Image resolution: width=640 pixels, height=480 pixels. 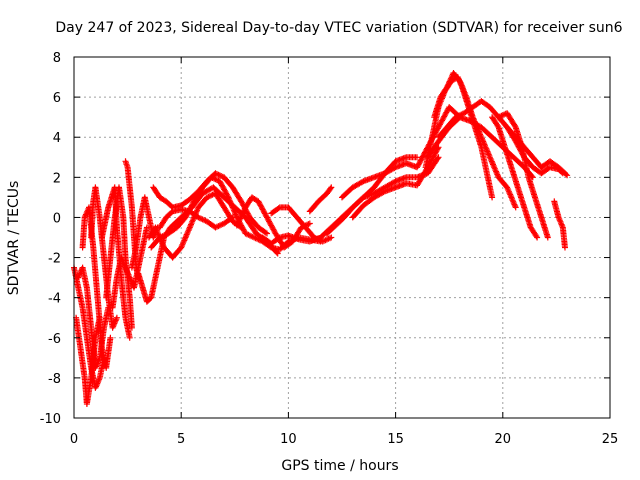 What do you see at coordinates (339, 466) in the screenshot?
I see `x-axis-label: GPS time / hours` at bounding box center [339, 466].